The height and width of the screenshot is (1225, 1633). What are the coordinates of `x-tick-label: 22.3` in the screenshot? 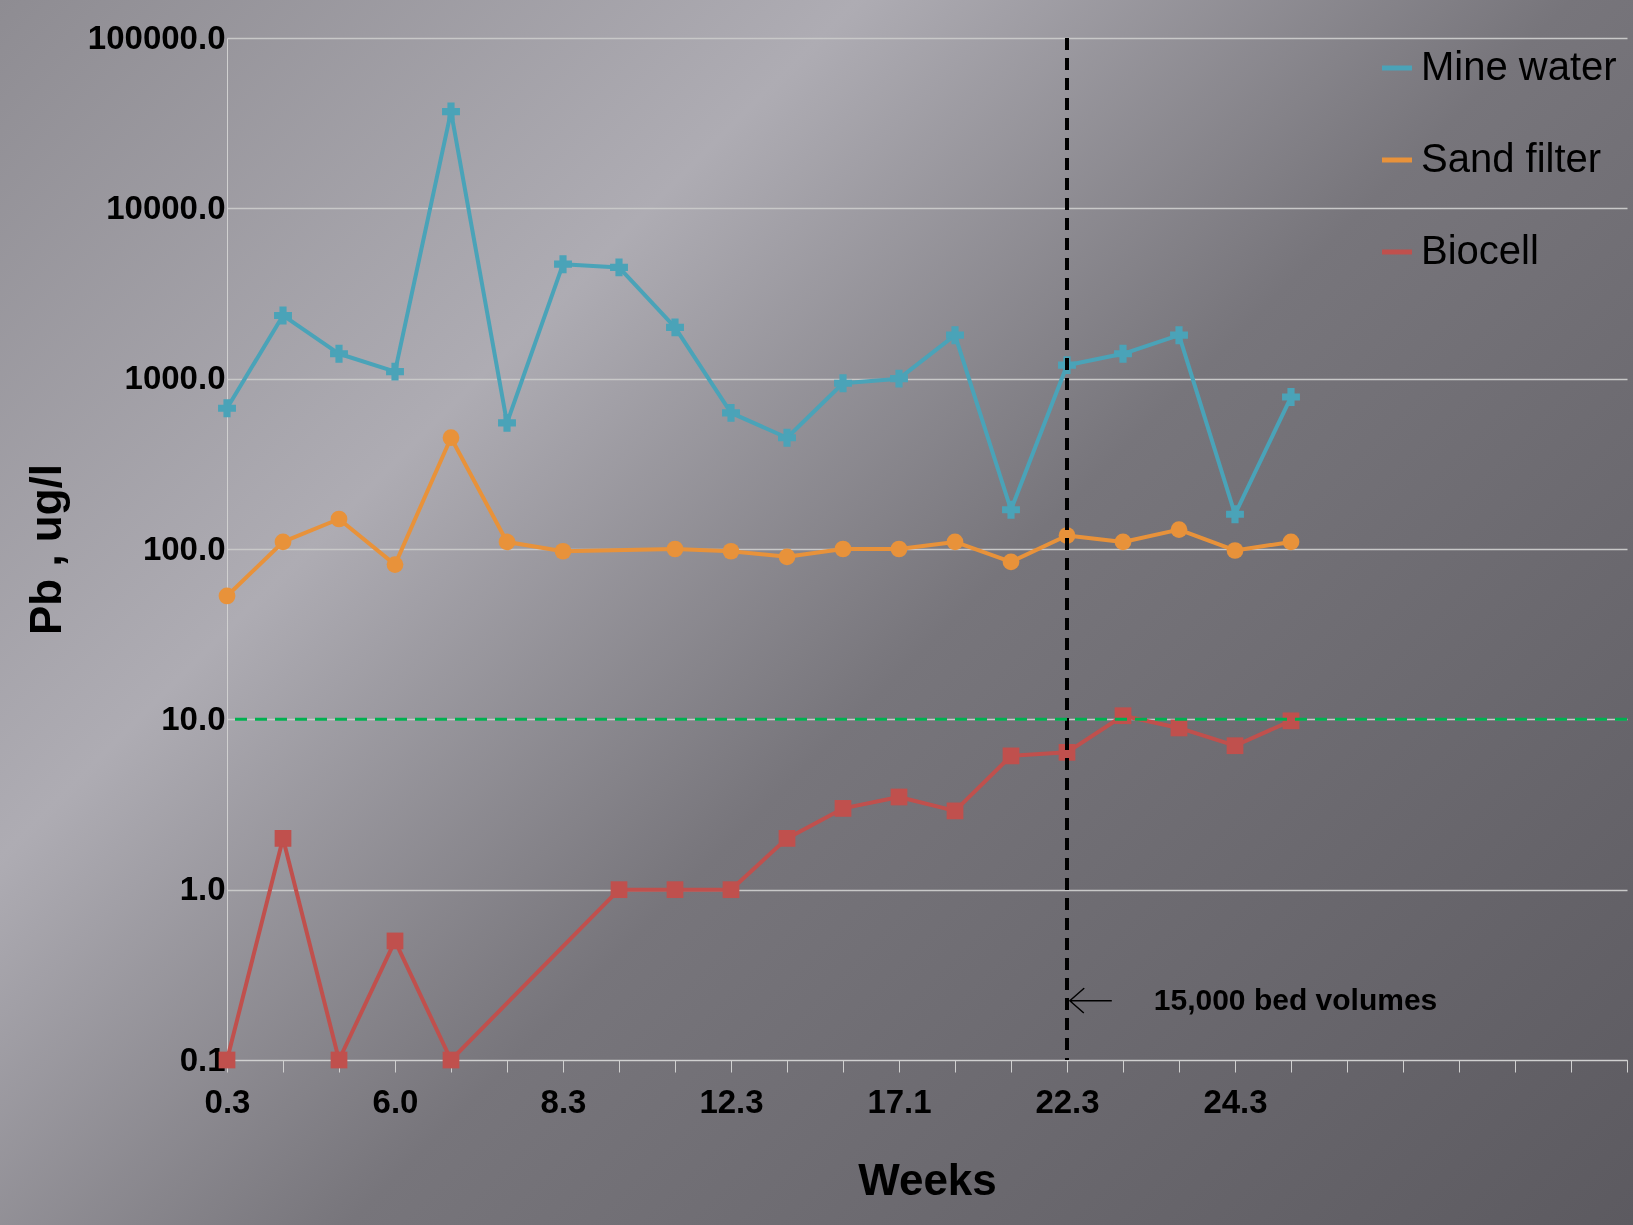 It's located at (1067, 1101).